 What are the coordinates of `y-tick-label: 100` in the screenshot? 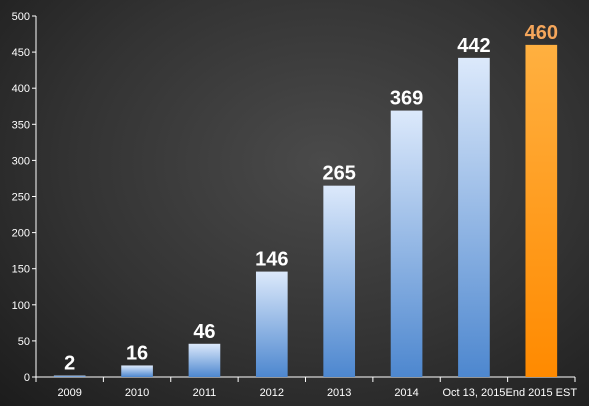 It's located at (21, 306).